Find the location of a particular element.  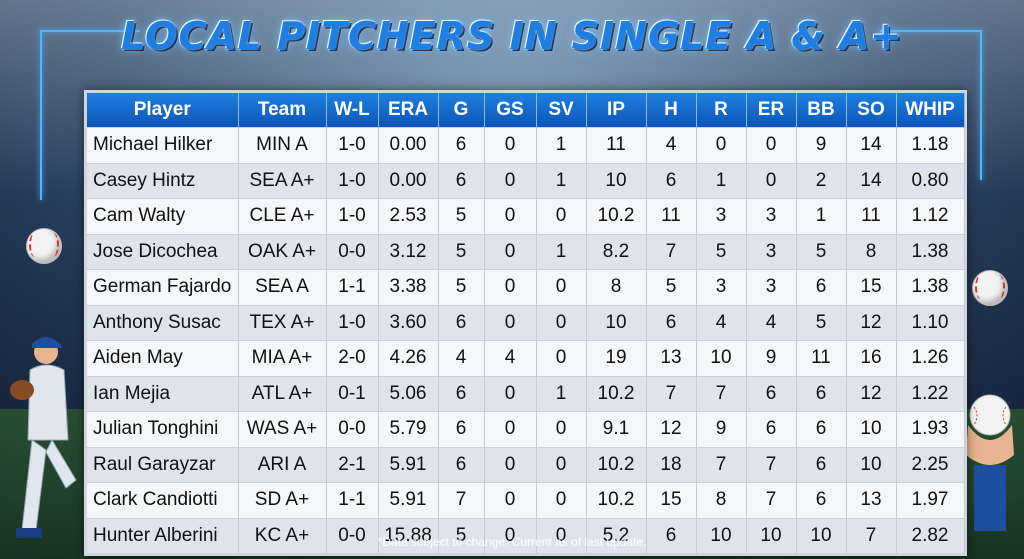

table-row: Aiden May MIA A+ 2-0 4.26 4 4 0 19 13 10 9 11 16 1.26 is located at coordinates (526, 358).